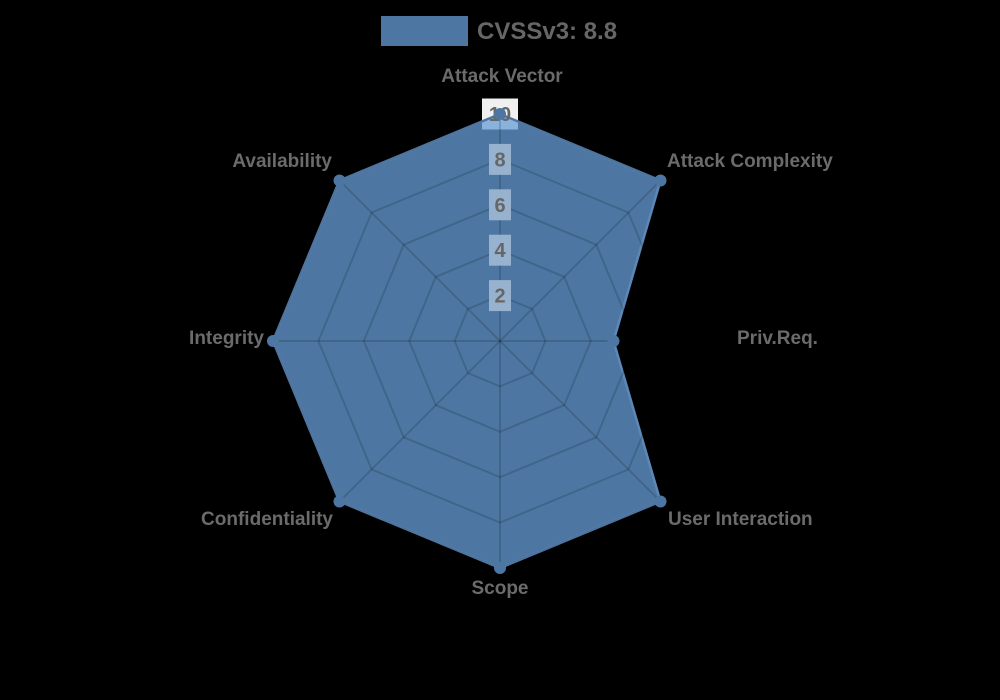  Describe the element at coordinates (267, 519) in the screenshot. I see `svg-text: Confidentiality` at that location.